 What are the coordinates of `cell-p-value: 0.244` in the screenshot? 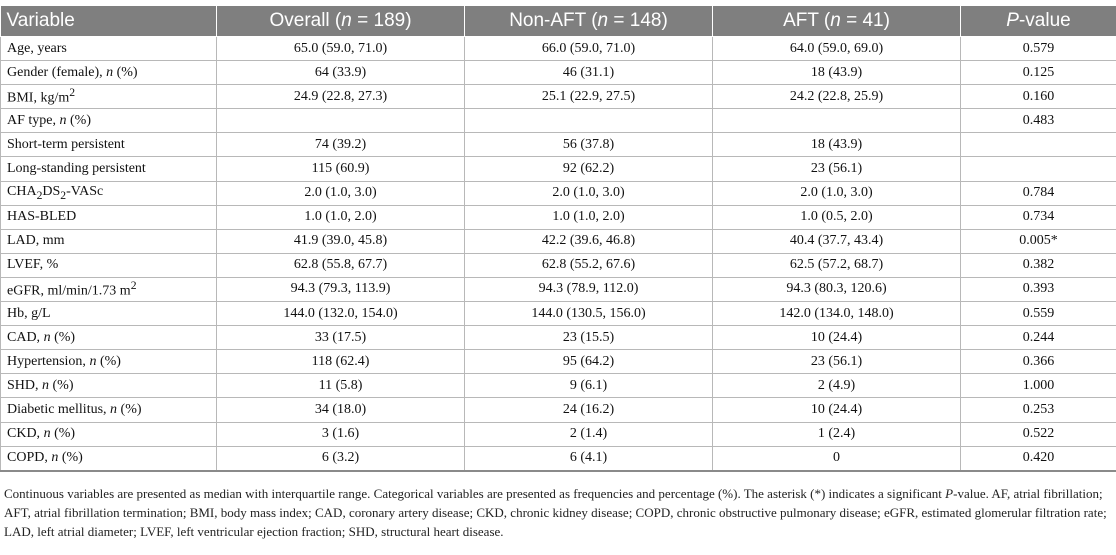 It's located at (1038, 338).